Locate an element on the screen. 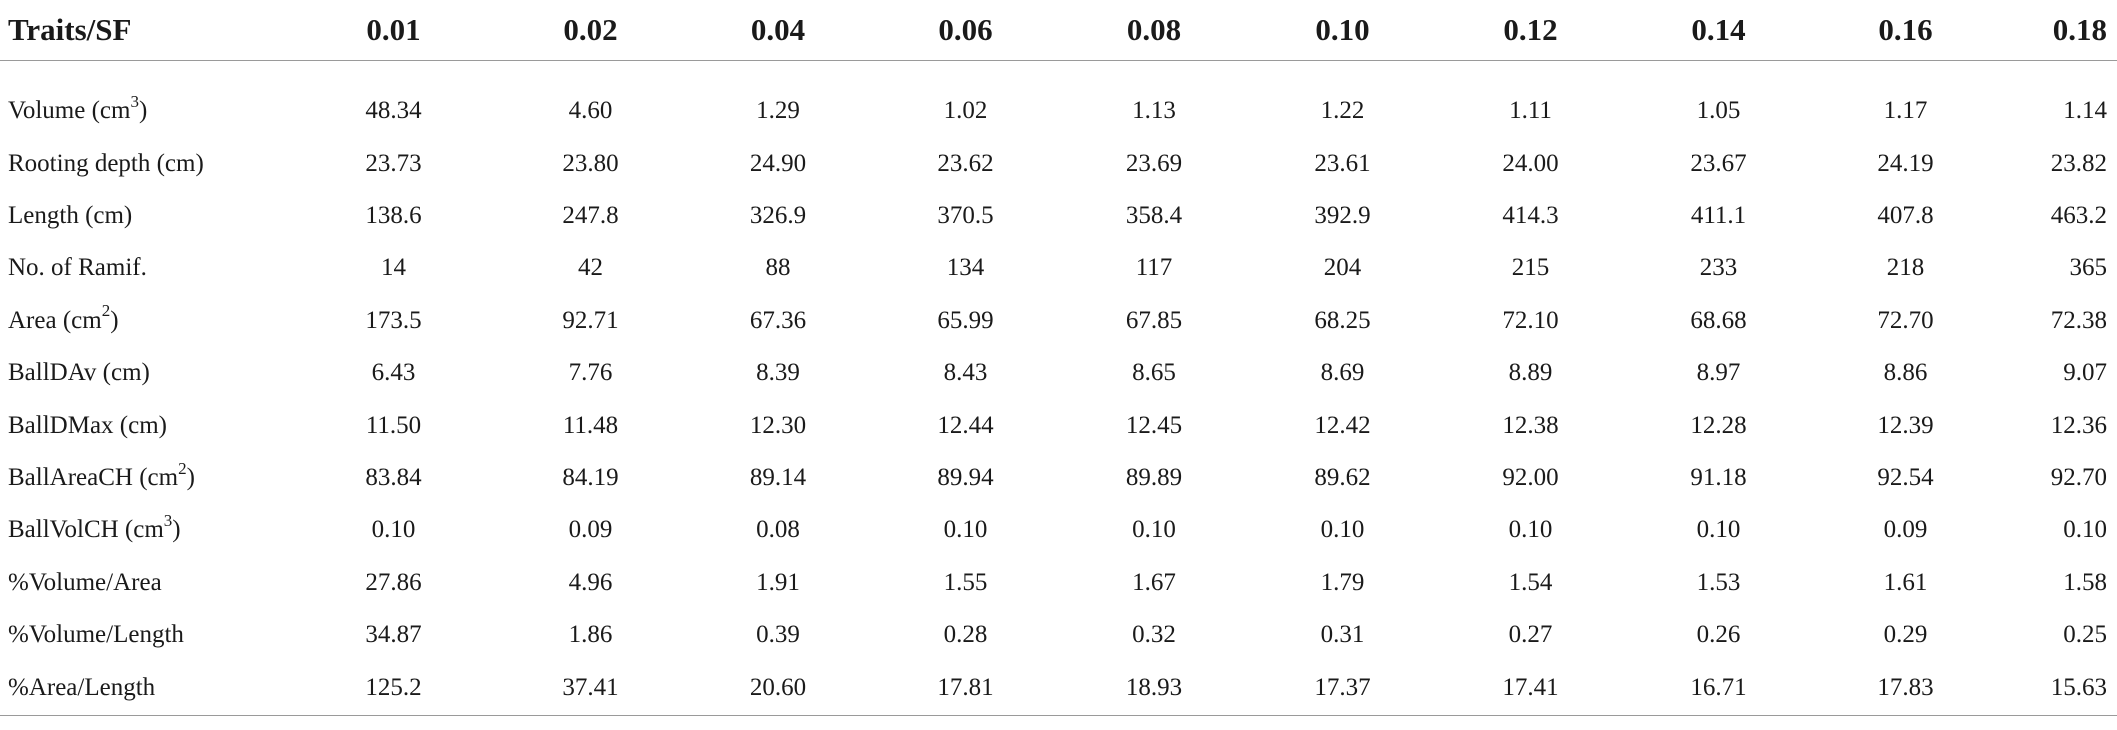  row-label: BallDAv (cm) is located at coordinates (145, 373).